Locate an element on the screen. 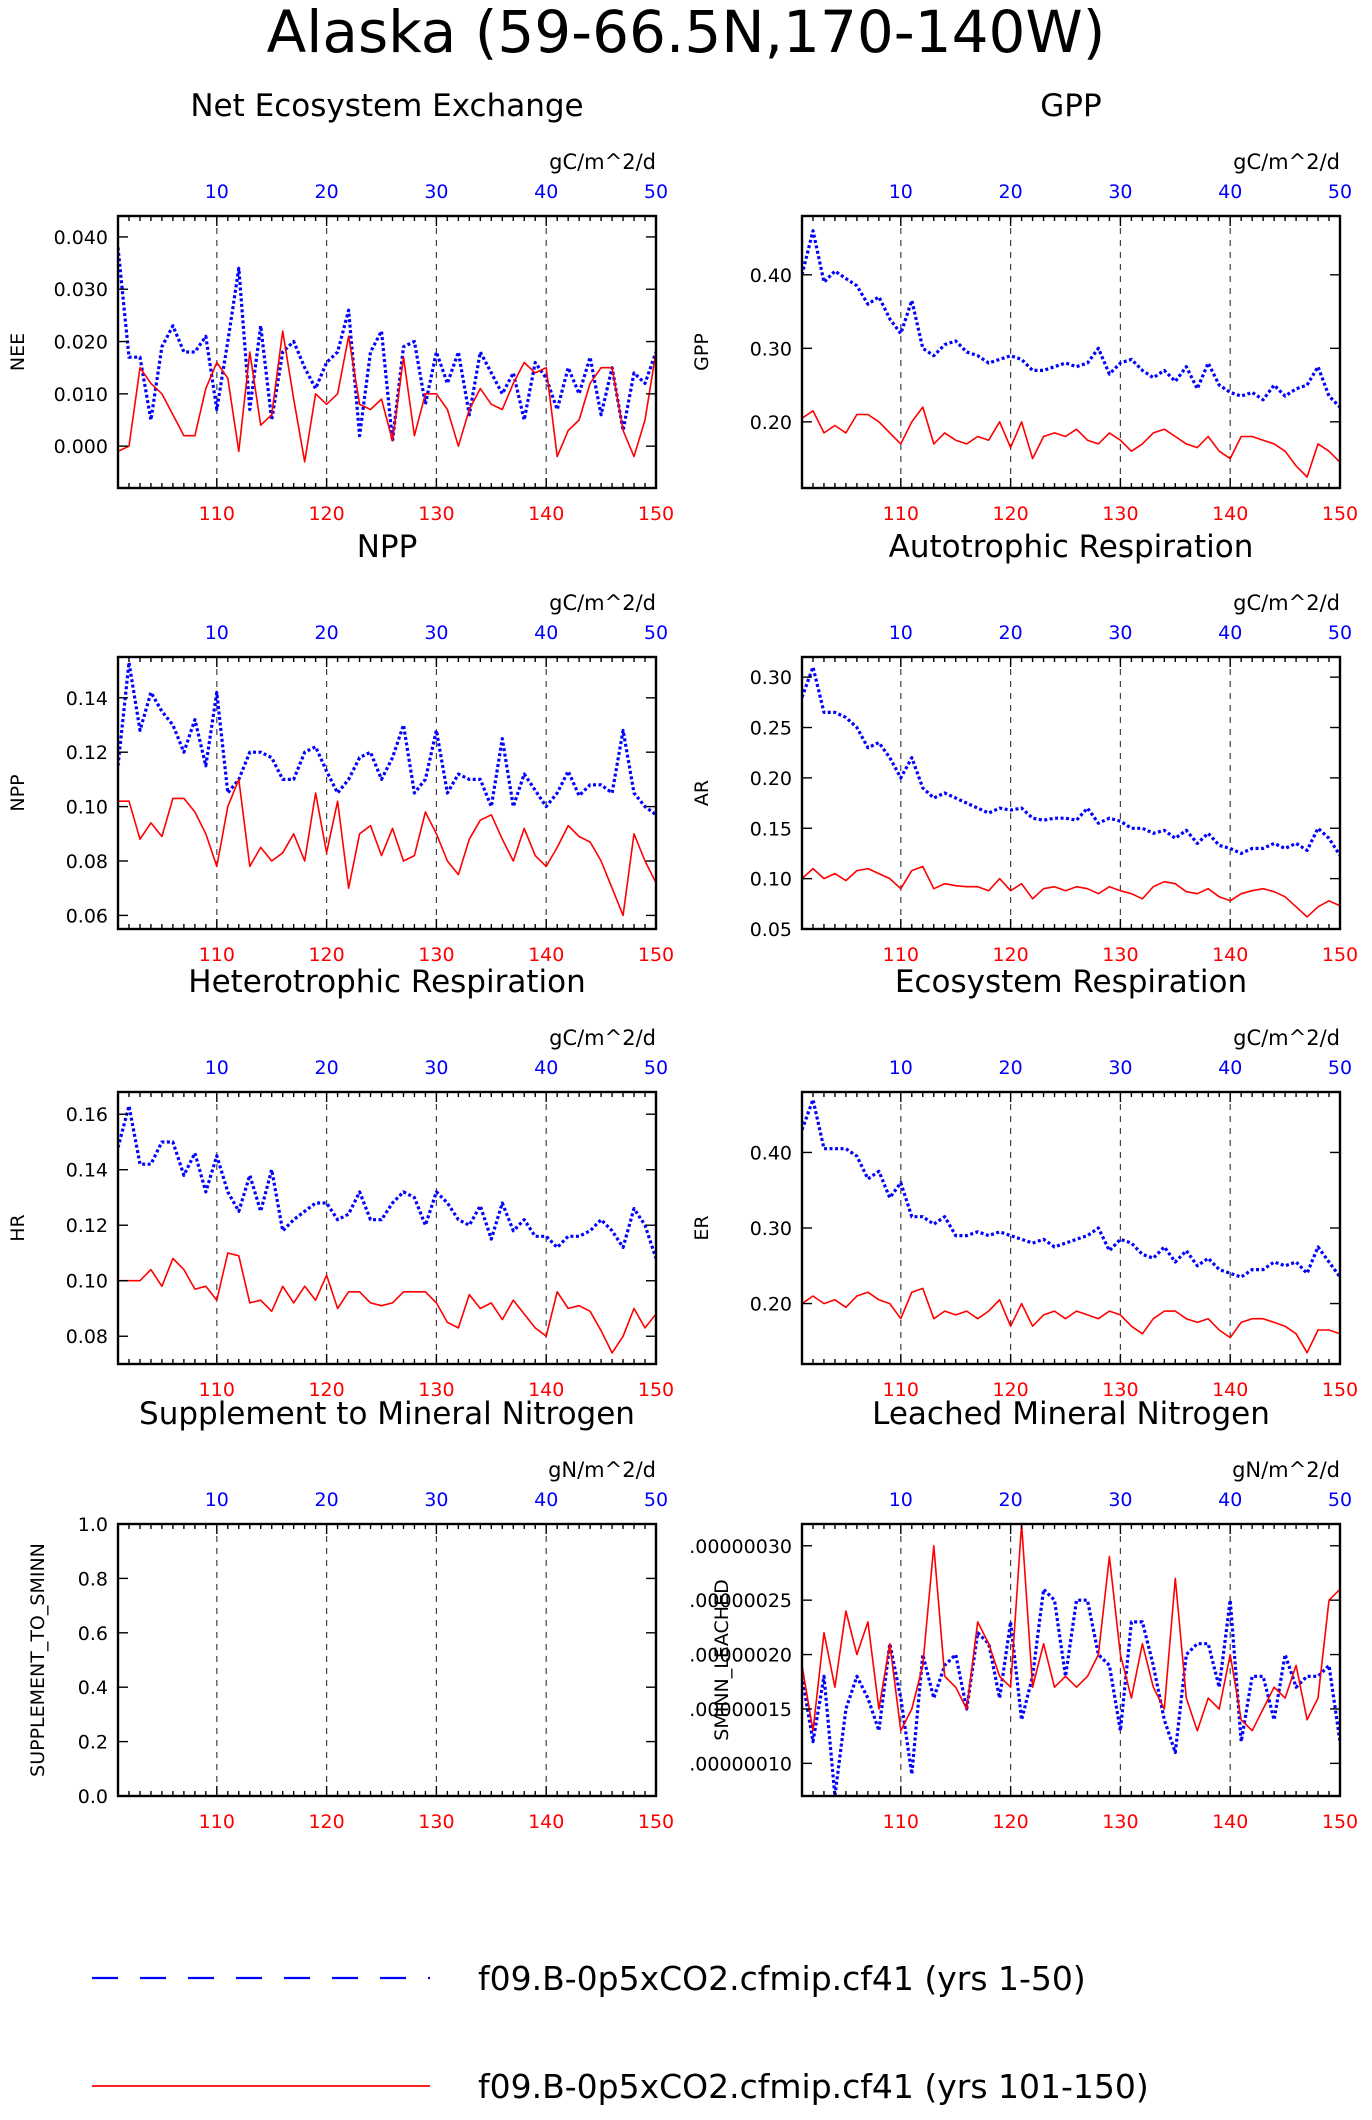 Image resolution: width=1372 pixels, height=2120 pixels. panel-title: Leached Mineral Nitrogen is located at coordinates (1071, 1414).